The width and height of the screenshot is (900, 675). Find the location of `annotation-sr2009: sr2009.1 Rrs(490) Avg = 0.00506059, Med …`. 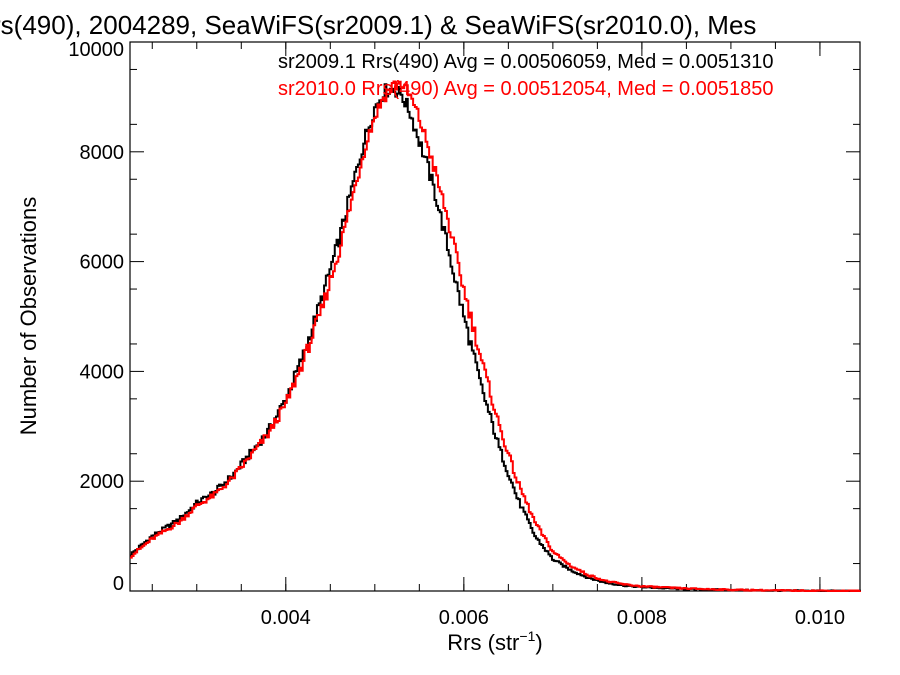

annotation-sr2009: sr2009.1 Rrs(490) Avg = 0.00506059, Med … is located at coordinates (526, 62).